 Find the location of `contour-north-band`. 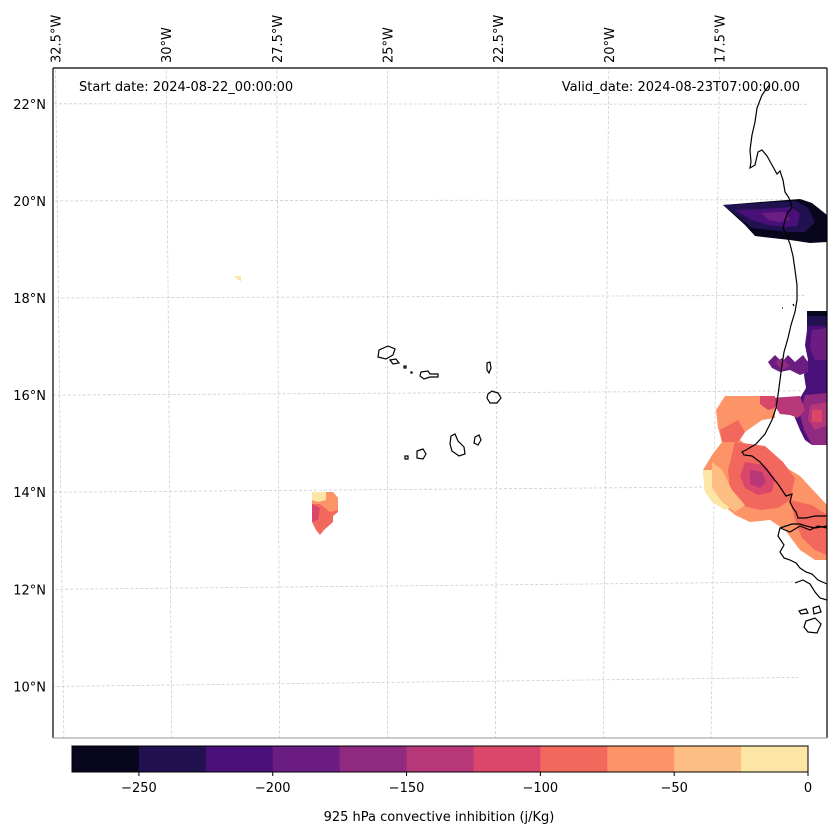

contour-north-band is located at coordinates (775, 221).